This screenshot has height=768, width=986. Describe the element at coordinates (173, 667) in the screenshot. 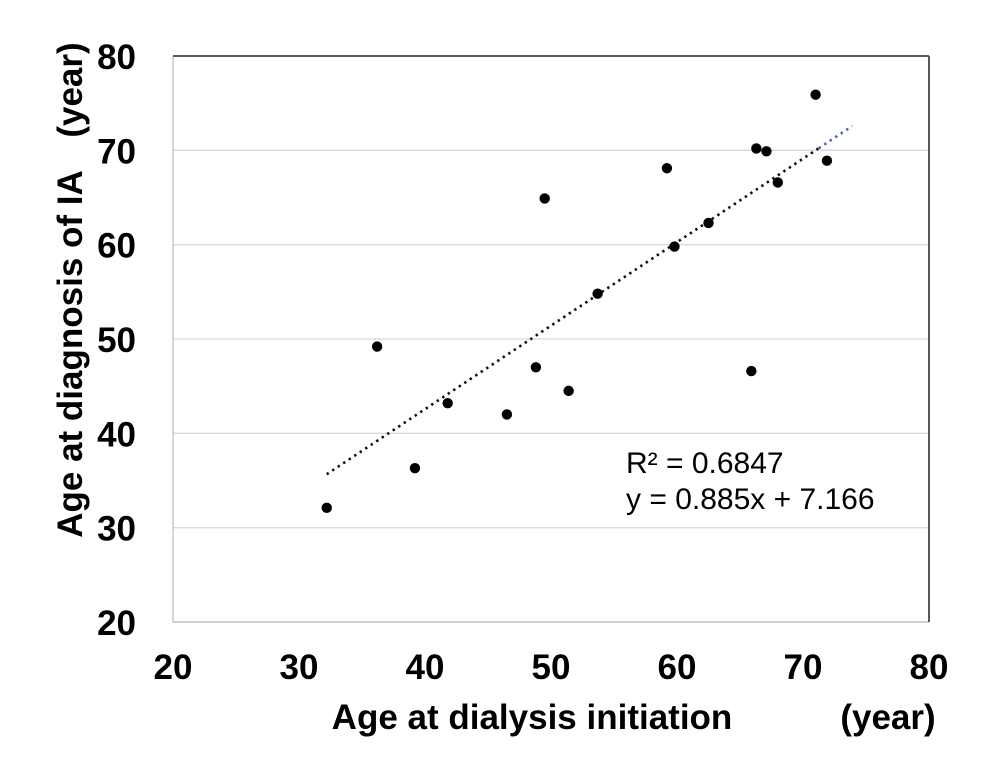

I see `x-tick-label: 20` at that location.